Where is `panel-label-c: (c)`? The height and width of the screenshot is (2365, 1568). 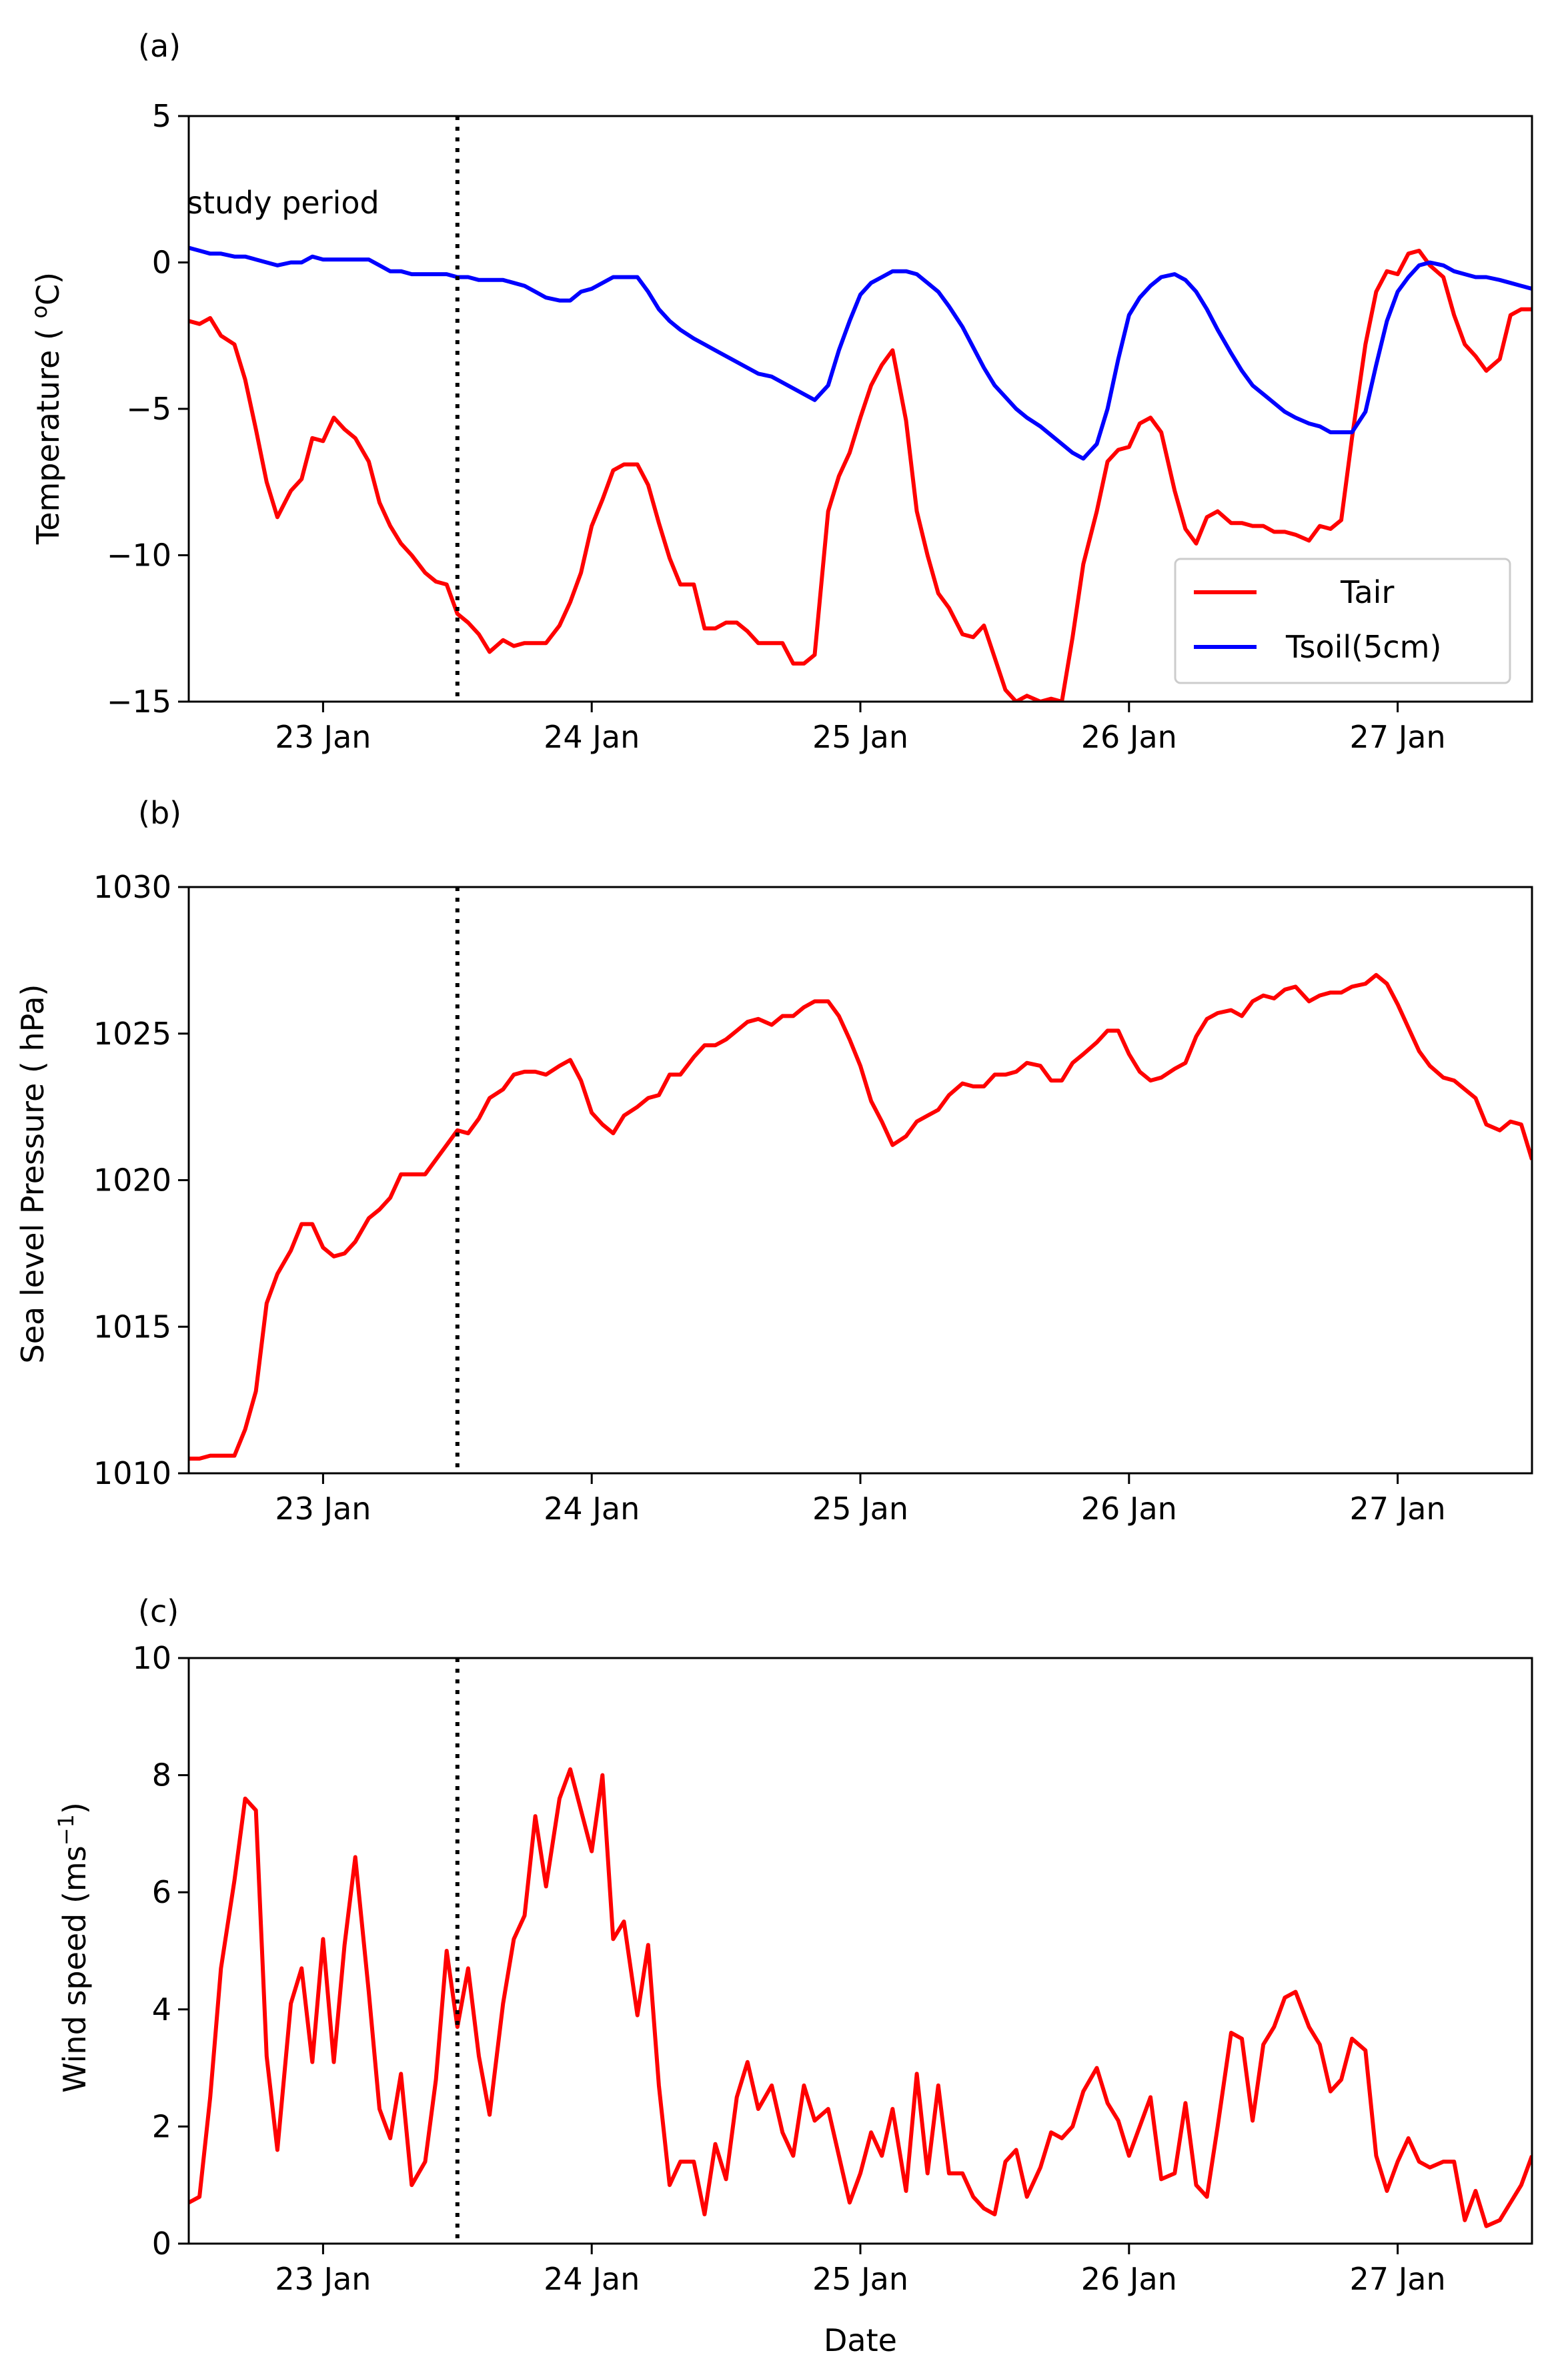 panel-label-c: (c) is located at coordinates (158, 1611).